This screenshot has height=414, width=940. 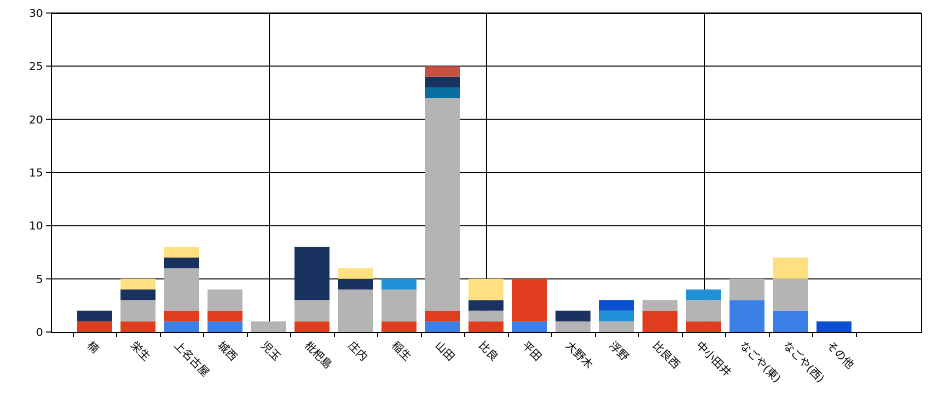 I want to click on x-category-label: 楠, so click(x=93, y=347).